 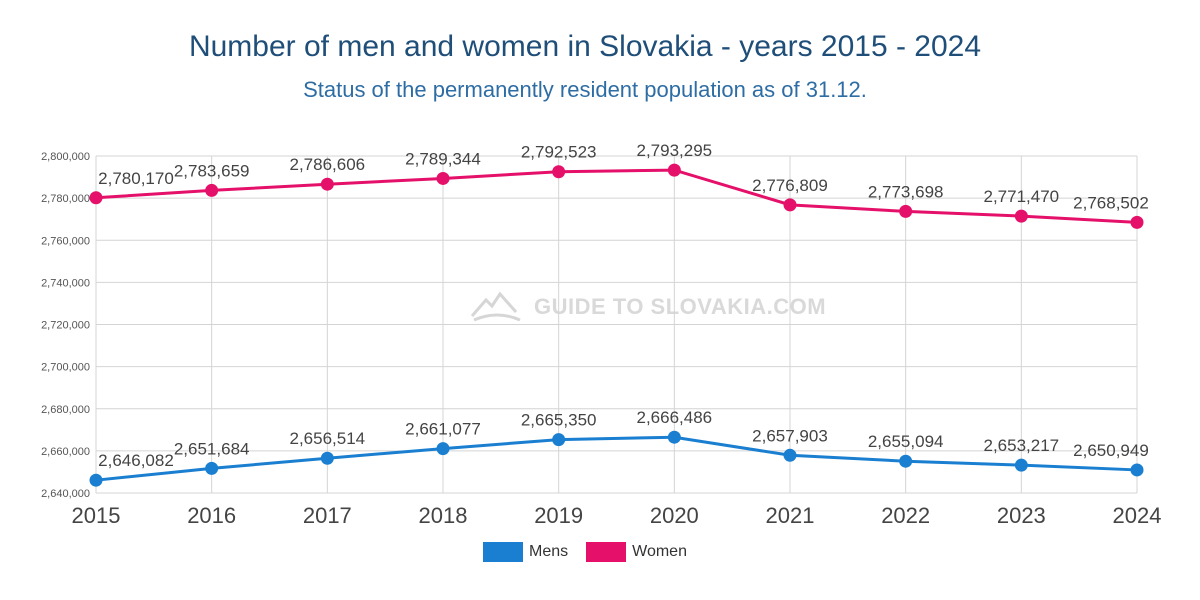 I want to click on data-label-mens: 2,661,077, so click(x=443, y=429).